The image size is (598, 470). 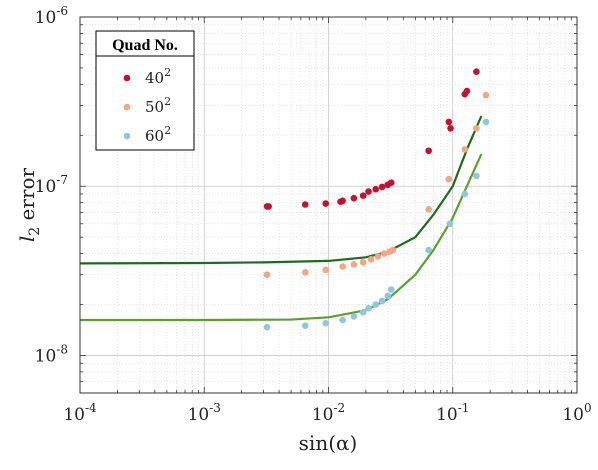 I want to click on x-tick-labels: 10⁻⁴ 10⁻³ 10⁻² 10⁻¹ 10⁰, so click(x=327, y=413).